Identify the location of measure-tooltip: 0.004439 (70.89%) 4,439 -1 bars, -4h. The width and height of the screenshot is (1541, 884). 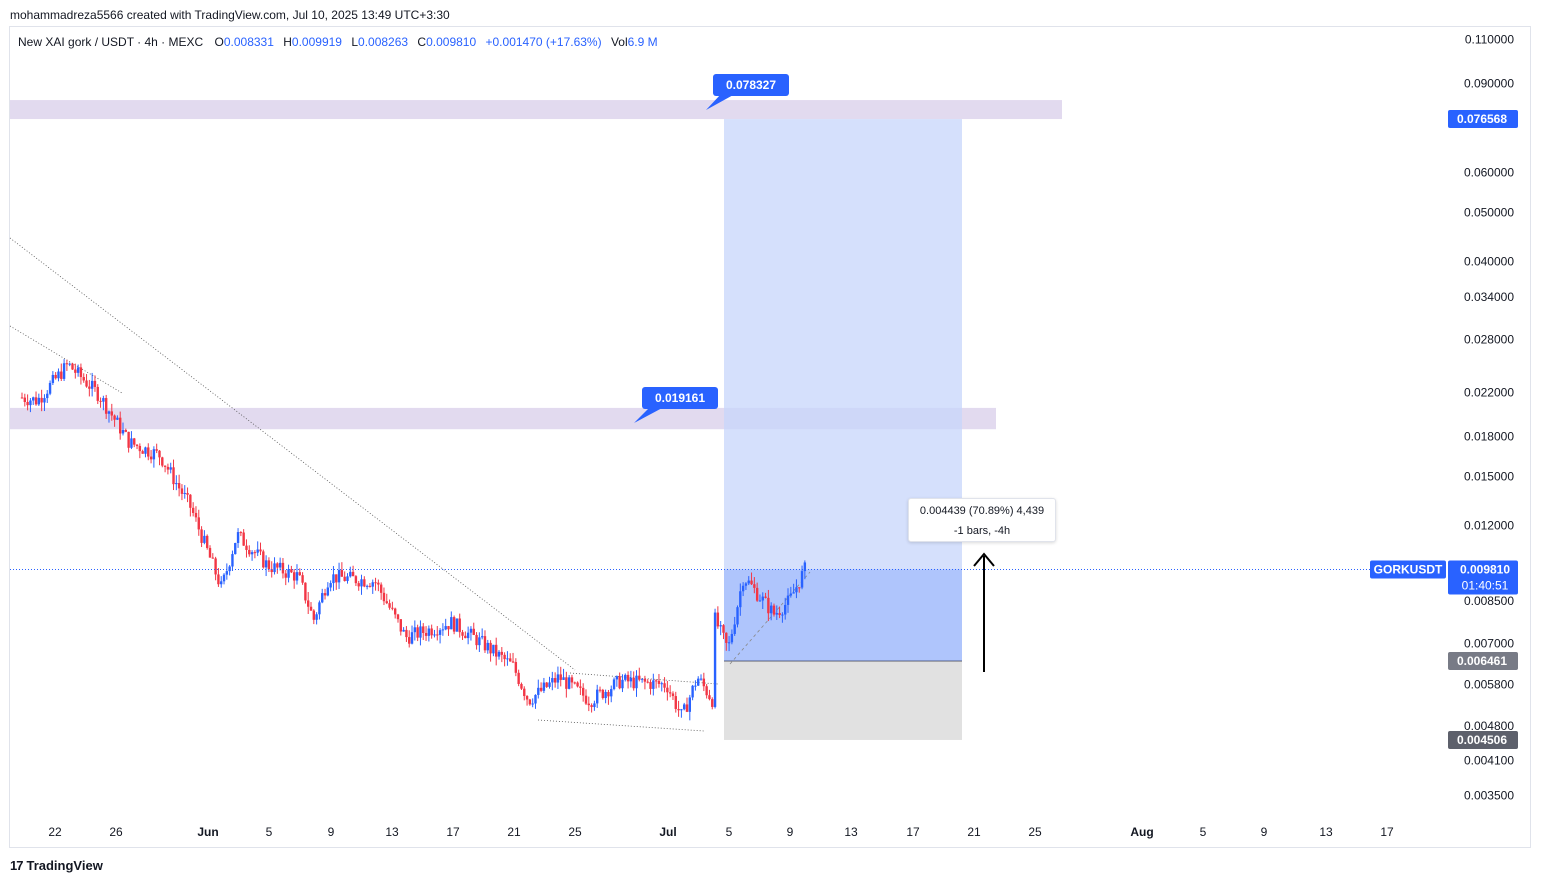
(982, 520).